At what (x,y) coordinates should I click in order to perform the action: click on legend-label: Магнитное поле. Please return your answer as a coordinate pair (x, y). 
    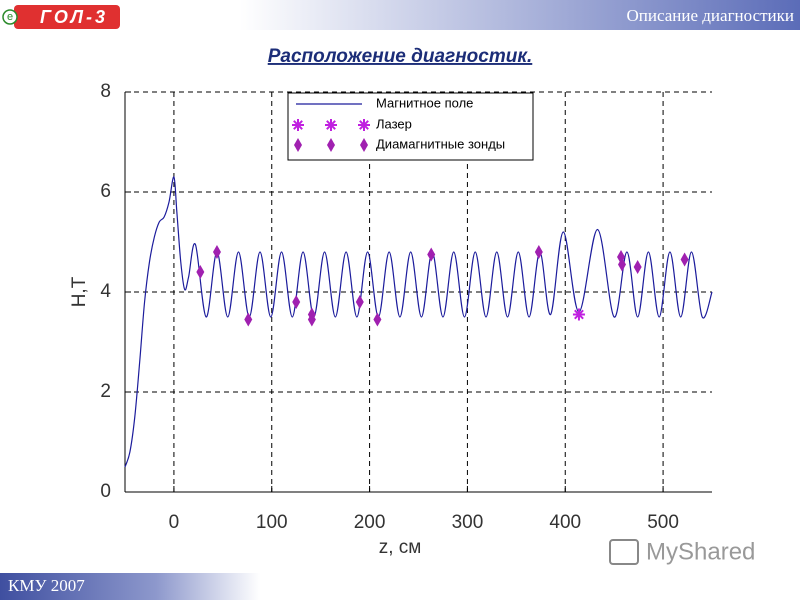
    Looking at the image, I should click on (424, 102).